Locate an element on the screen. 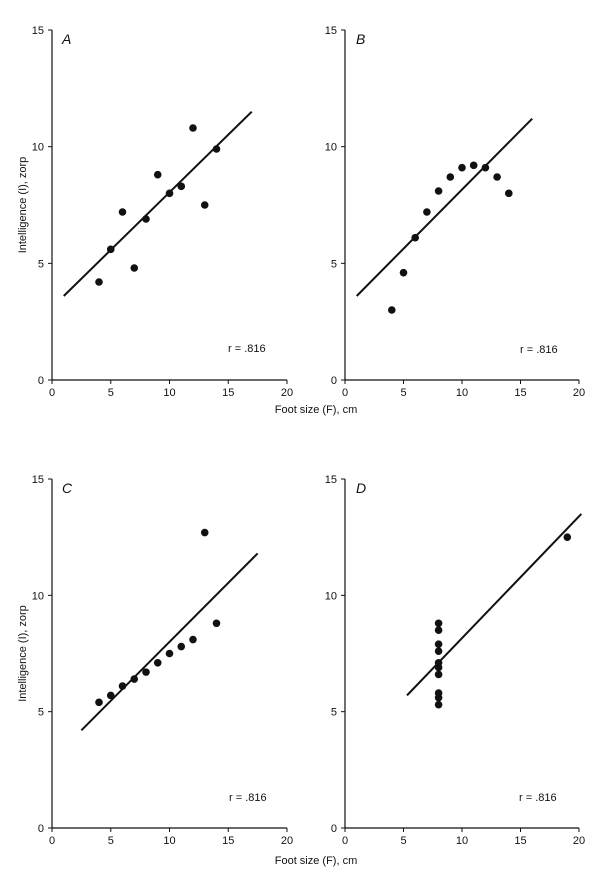 The width and height of the screenshot is (605, 874). panel-letter: C is located at coordinates (67, 488).